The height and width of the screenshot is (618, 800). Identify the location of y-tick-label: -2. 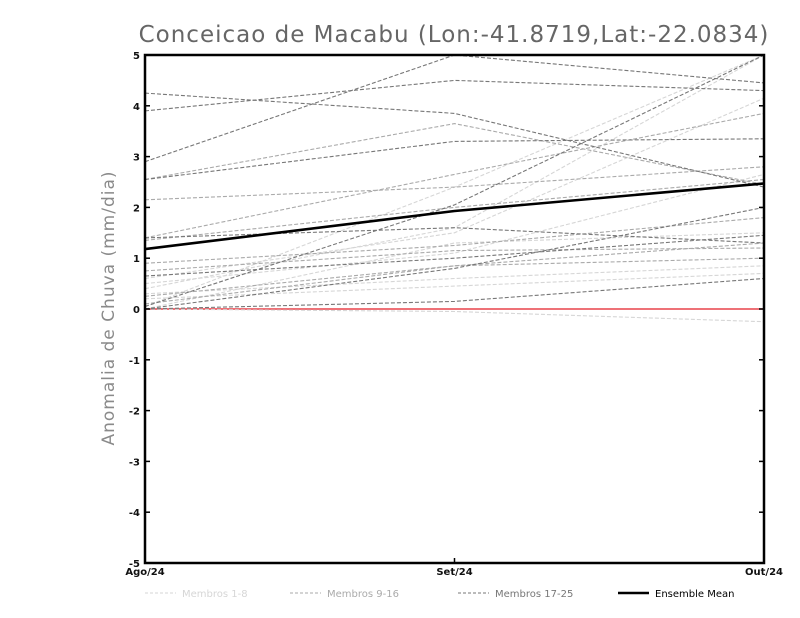
(134, 412).